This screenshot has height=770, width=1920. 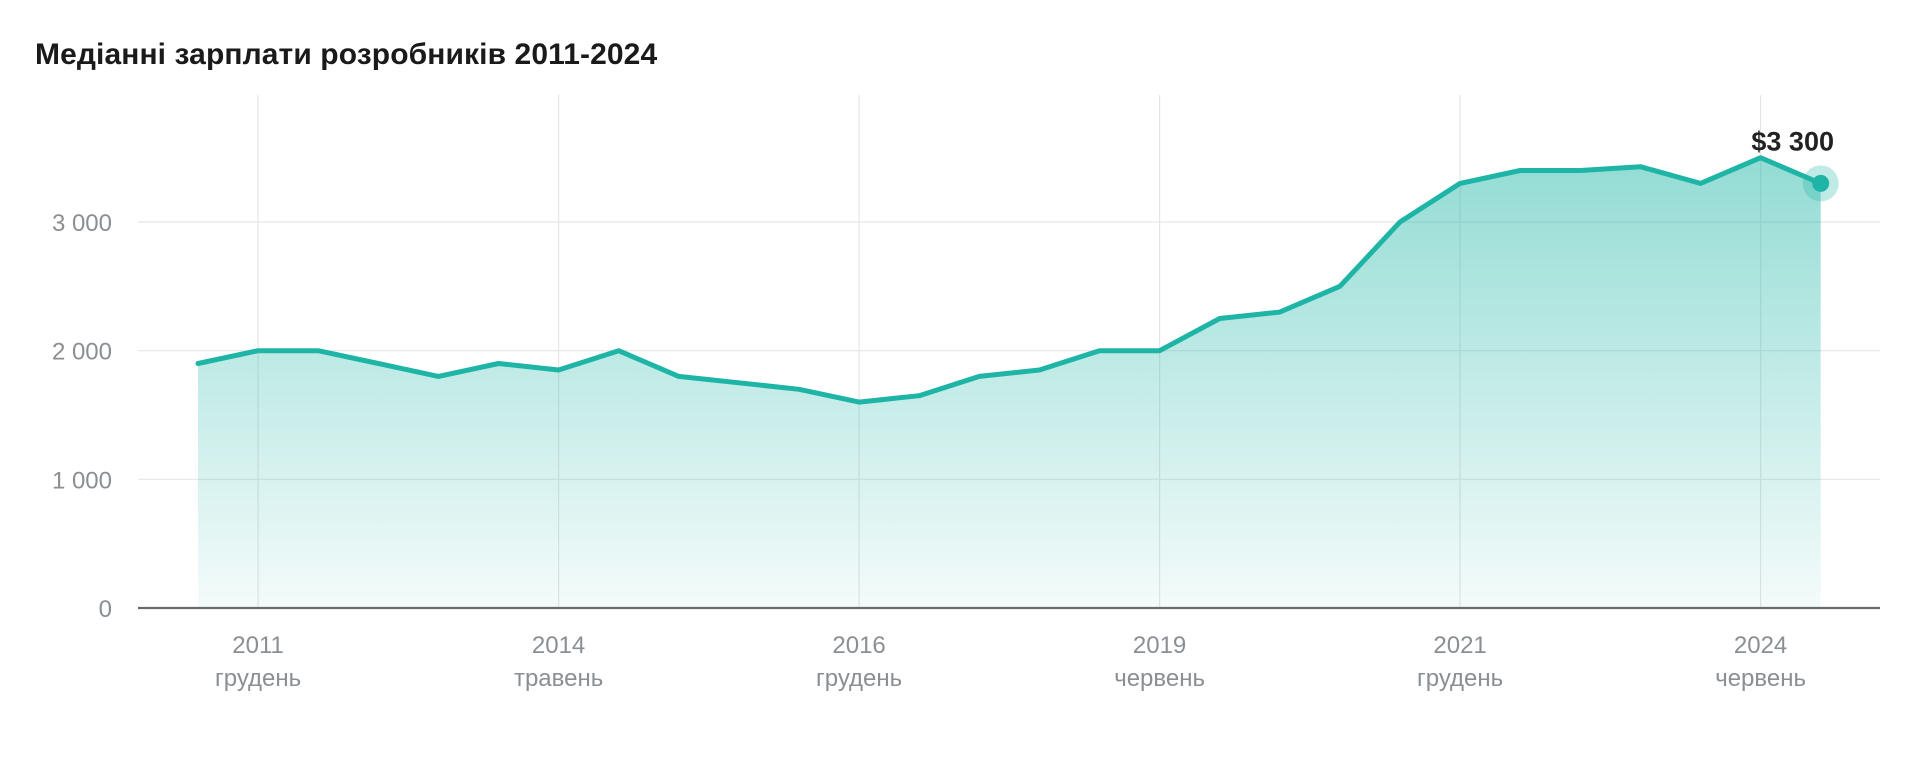 What do you see at coordinates (858, 645) in the screenshot?
I see `x-tick-year: 2016` at bounding box center [858, 645].